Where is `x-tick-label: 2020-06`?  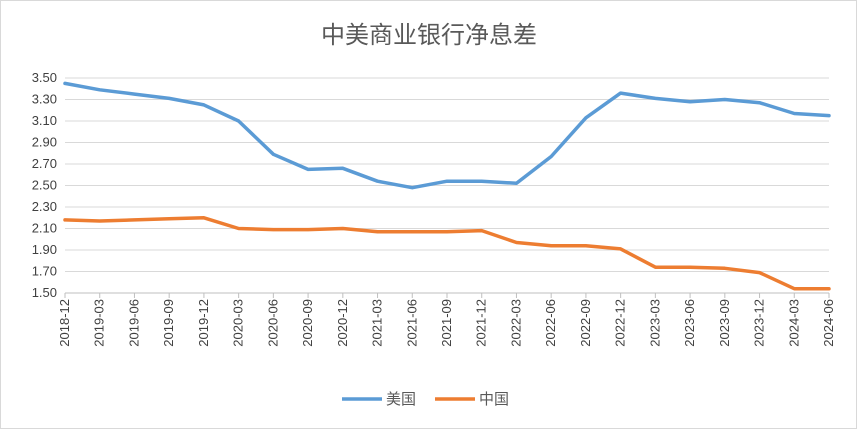
x-tick-label: 2020-06 is located at coordinates (272, 323).